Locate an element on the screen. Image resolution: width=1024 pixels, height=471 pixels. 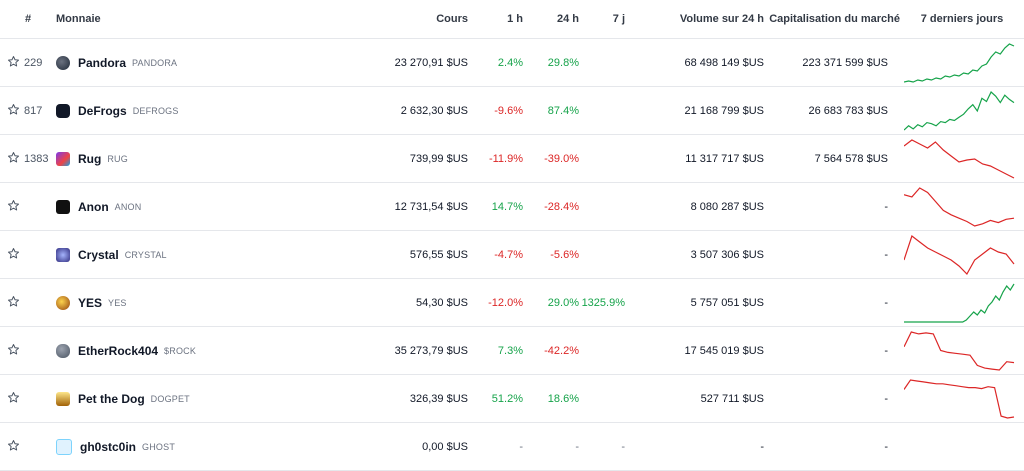
coin-name: Anon is located at coordinates (93, 206).